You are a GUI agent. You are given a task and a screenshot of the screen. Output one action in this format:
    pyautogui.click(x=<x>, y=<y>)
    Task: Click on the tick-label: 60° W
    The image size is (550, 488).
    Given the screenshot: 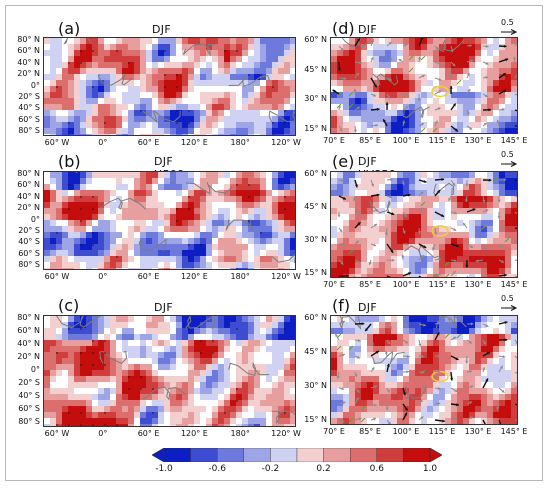 What is the action you would take?
    pyautogui.click(x=57, y=433)
    